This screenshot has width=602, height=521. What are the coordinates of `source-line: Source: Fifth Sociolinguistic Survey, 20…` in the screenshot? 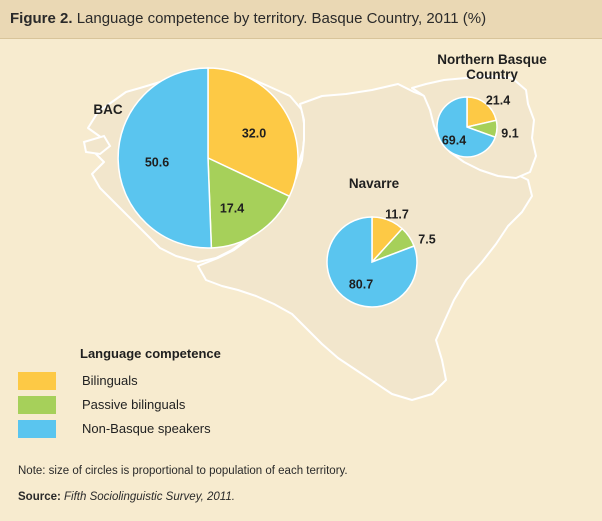 It's located at (126, 497).